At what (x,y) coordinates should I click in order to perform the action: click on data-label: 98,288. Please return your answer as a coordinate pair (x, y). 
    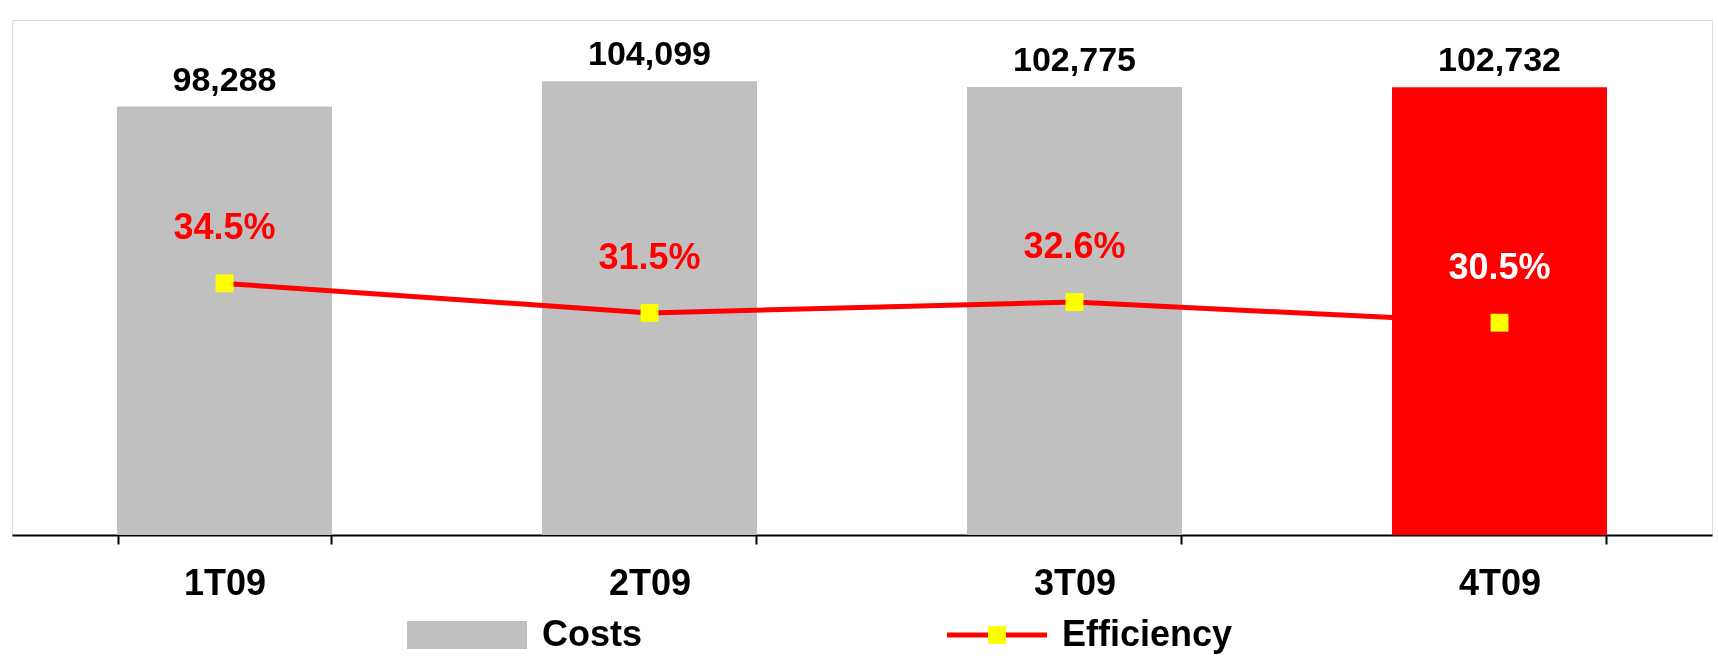
    Looking at the image, I should click on (224, 78).